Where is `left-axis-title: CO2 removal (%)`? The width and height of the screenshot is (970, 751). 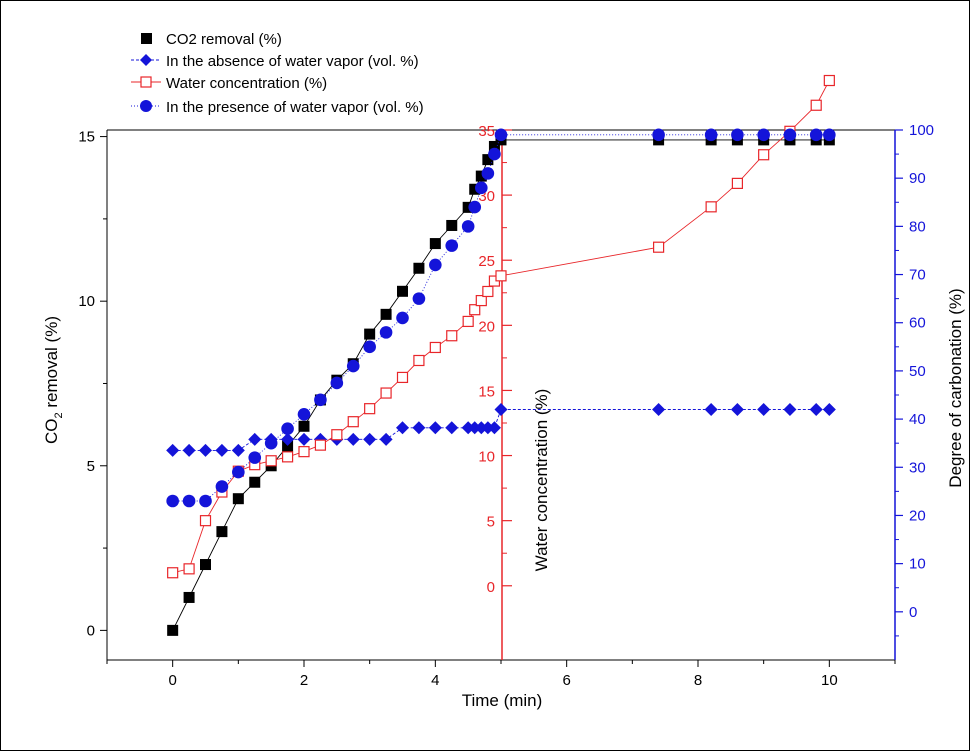 left-axis-title: CO2 removal (%) is located at coordinates (53, 380).